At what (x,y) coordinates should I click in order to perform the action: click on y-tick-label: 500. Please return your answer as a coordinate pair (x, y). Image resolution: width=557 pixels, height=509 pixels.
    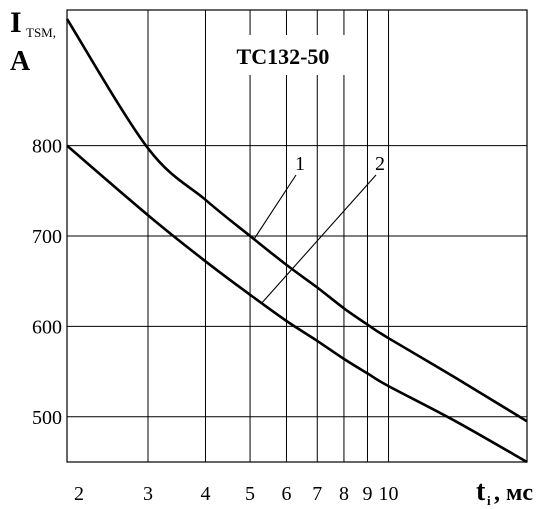
    Looking at the image, I should click on (47, 418).